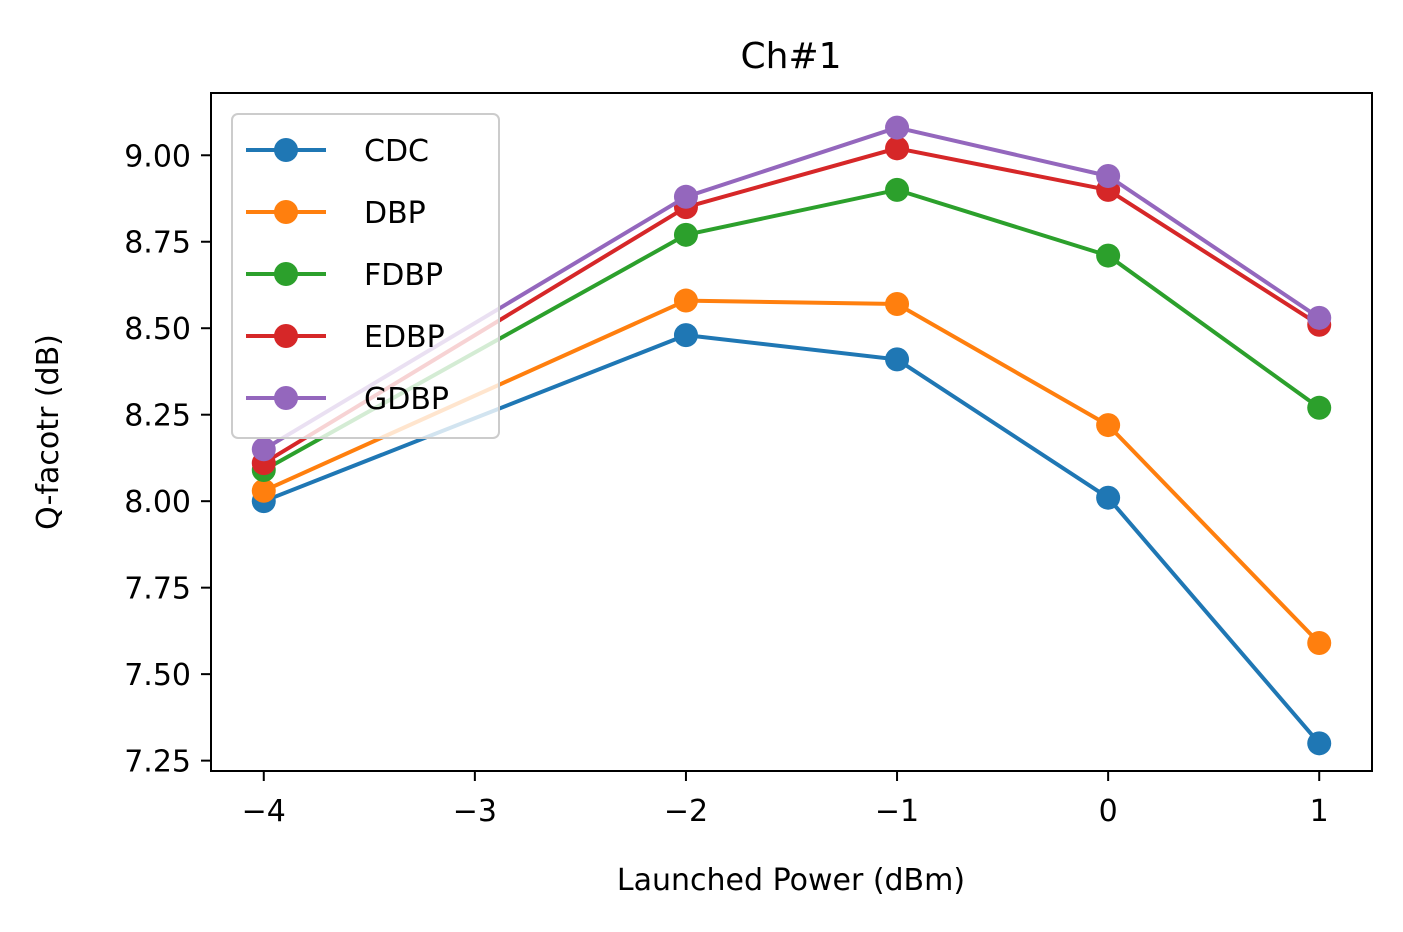 The image size is (1403, 932). I want to click on data-point-edbp, so click(897, 148).